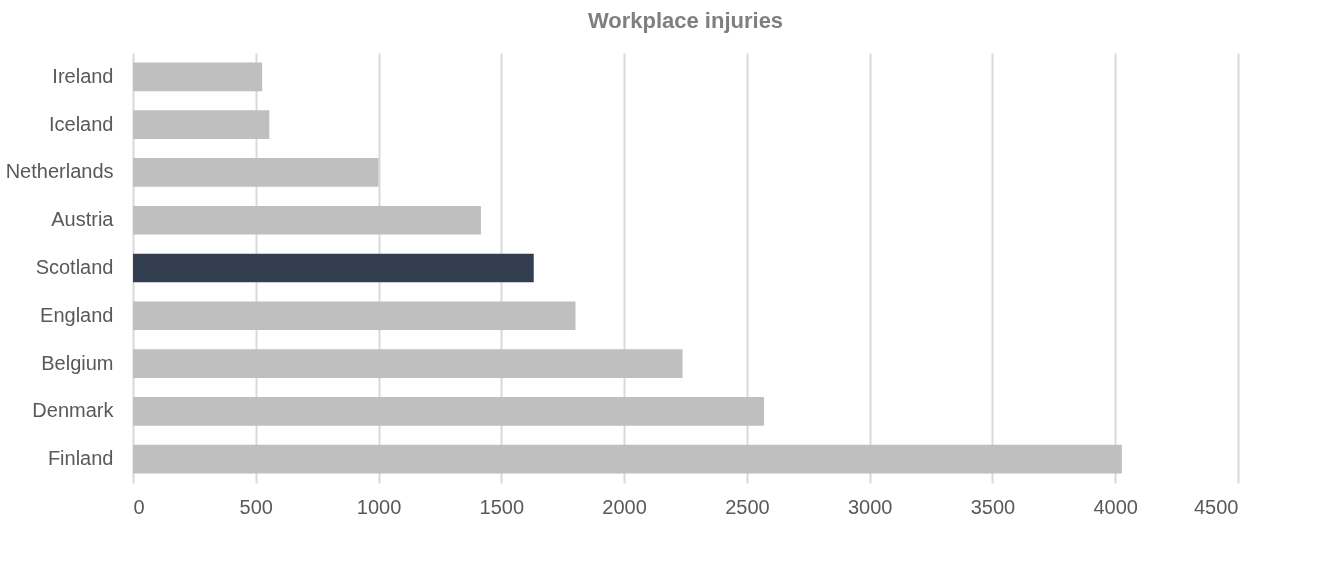  I want to click on y-tick-label: Austria, so click(83, 219).